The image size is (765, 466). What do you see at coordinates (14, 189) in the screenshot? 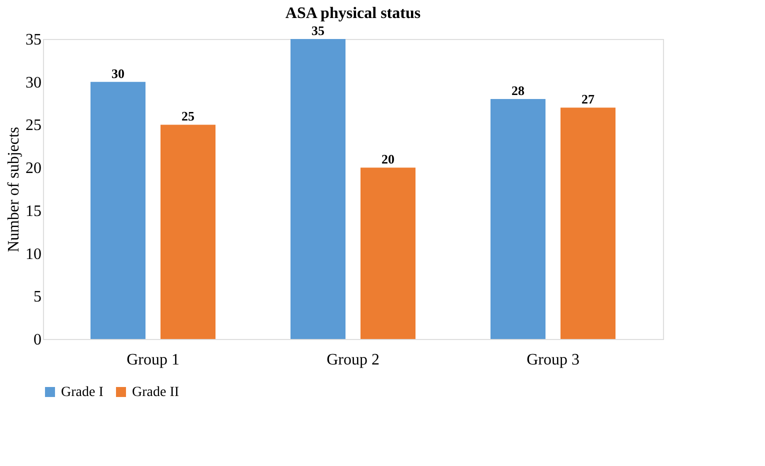
I see `y-axis-title: Number of subjects` at bounding box center [14, 189].